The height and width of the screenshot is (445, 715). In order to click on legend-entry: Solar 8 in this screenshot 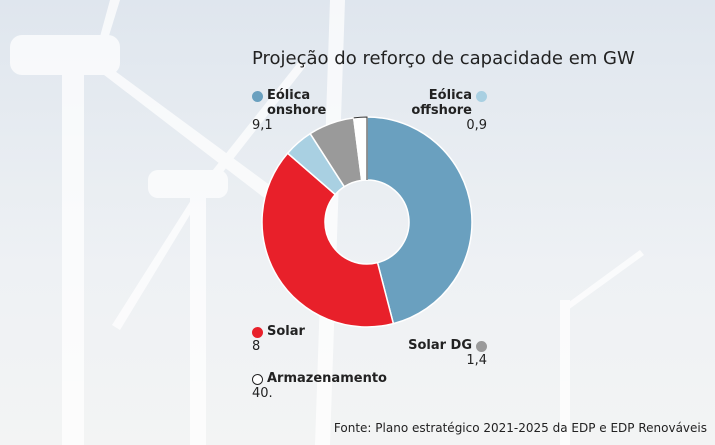, I will do `click(294, 339)`.